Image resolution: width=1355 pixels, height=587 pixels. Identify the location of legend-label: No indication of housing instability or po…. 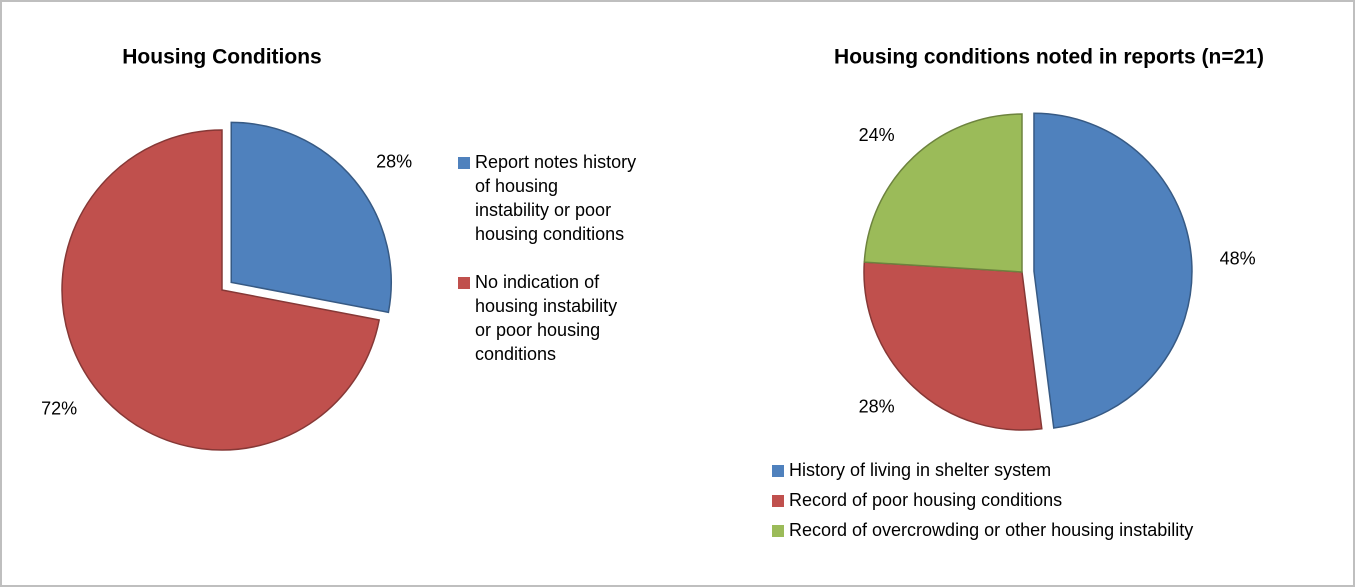
(546, 318).